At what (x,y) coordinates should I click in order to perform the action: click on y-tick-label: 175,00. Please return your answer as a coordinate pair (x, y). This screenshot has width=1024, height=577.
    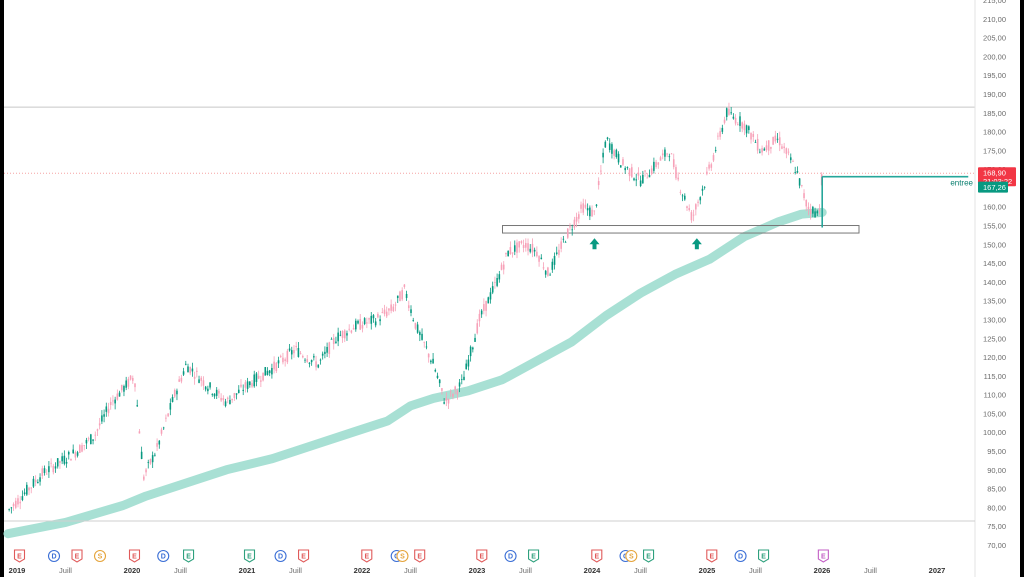
    Looking at the image, I should click on (994, 150).